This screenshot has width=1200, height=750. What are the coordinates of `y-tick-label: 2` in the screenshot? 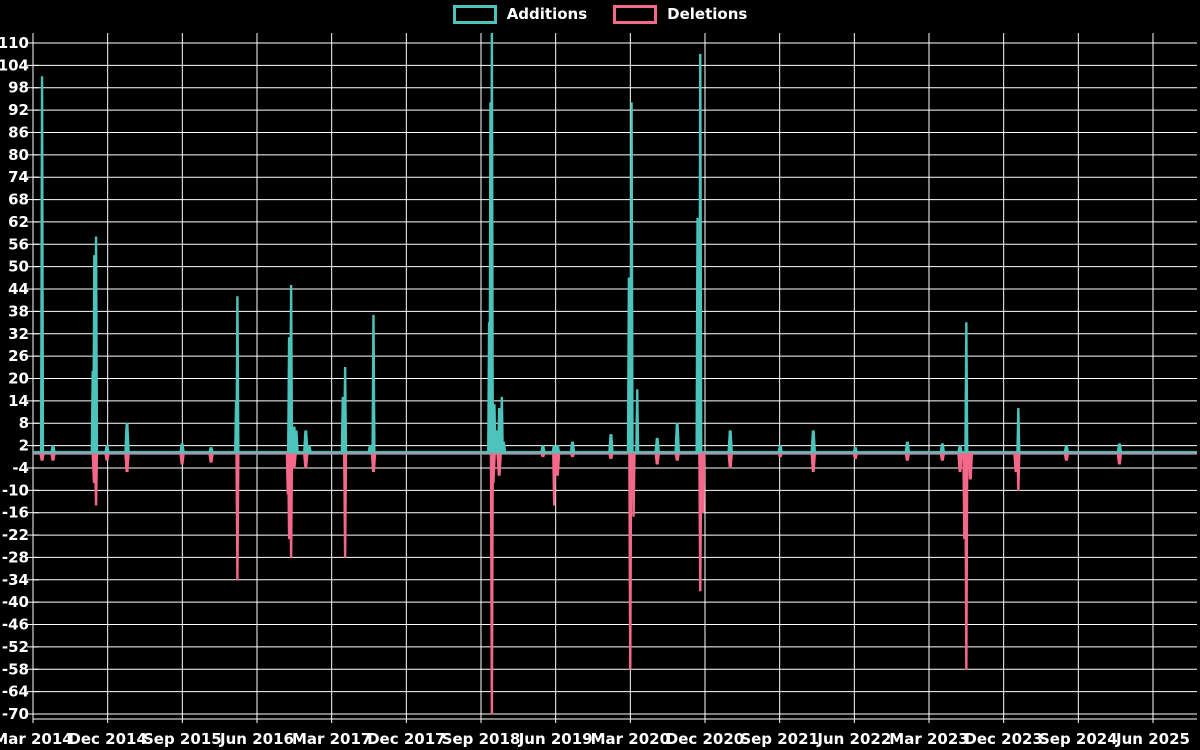 It's located at (24, 446).